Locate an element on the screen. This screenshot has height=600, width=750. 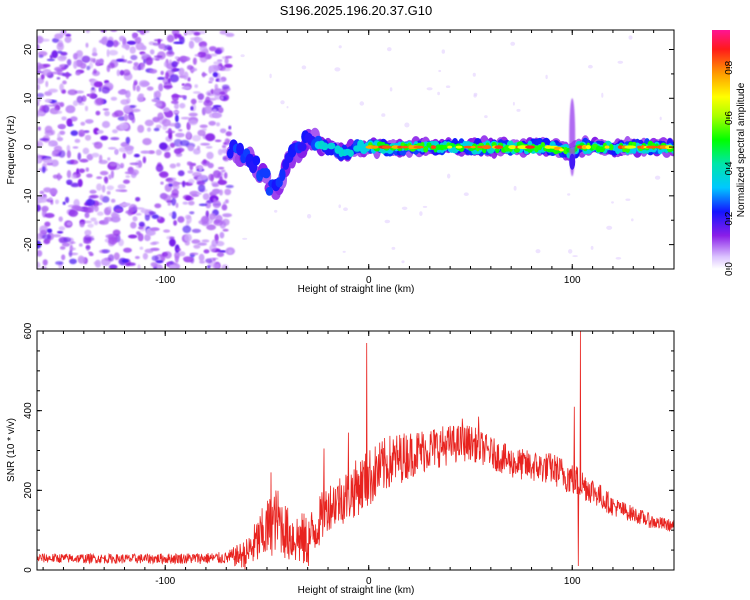
snr-y-axis-label: SNR (10 * v/v) is located at coordinates (11, 450).